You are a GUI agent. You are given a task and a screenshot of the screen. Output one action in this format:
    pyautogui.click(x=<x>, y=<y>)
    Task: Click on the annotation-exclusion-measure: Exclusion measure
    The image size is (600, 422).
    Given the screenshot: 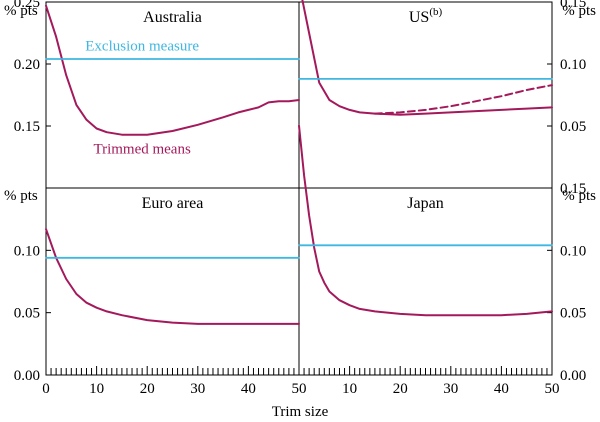 What is the action you would take?
    pyautogui.click(x=142, y=46)
    